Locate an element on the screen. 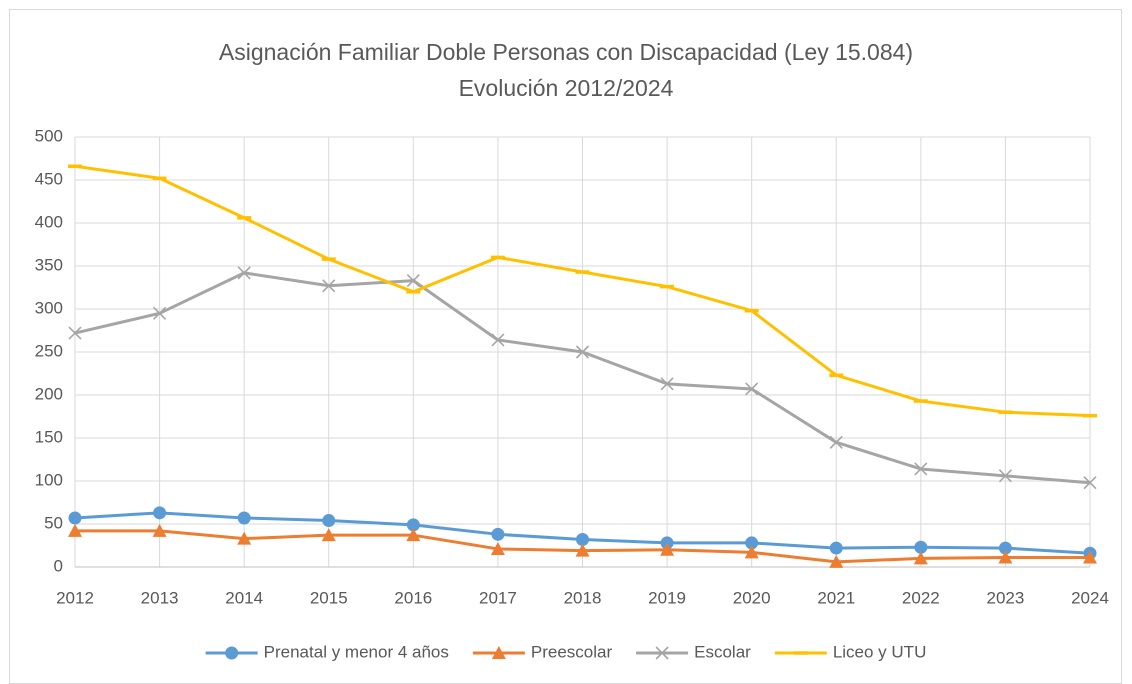 The height and width of the screenshot is (684, 1132). legend-item: Escolar is located at coordinates (693, 651).